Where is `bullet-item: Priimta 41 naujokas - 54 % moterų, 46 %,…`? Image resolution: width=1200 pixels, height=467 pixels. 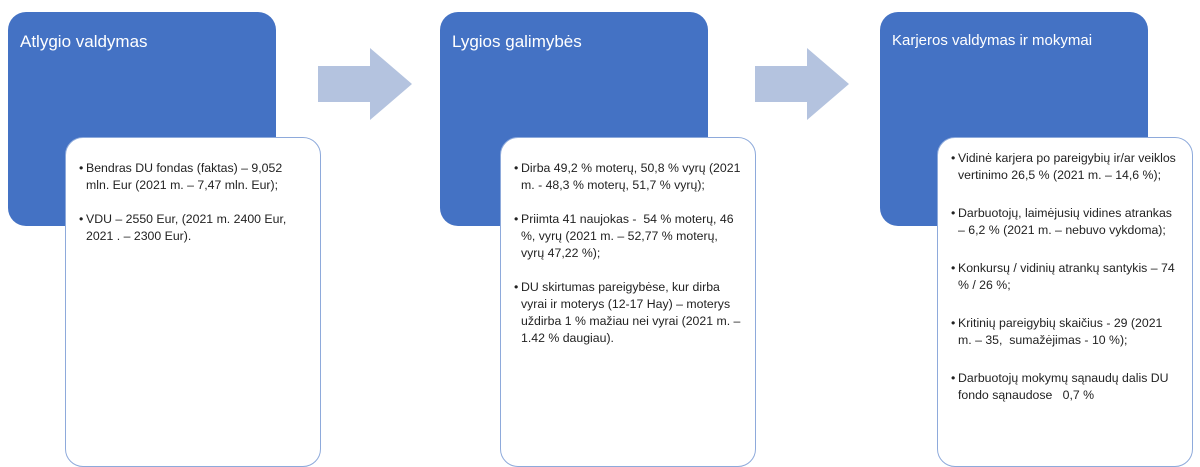
bullet-item: Priimta 41 naujokas - 54 % moterų, 46 %,… is located at coordinates (627, 236).